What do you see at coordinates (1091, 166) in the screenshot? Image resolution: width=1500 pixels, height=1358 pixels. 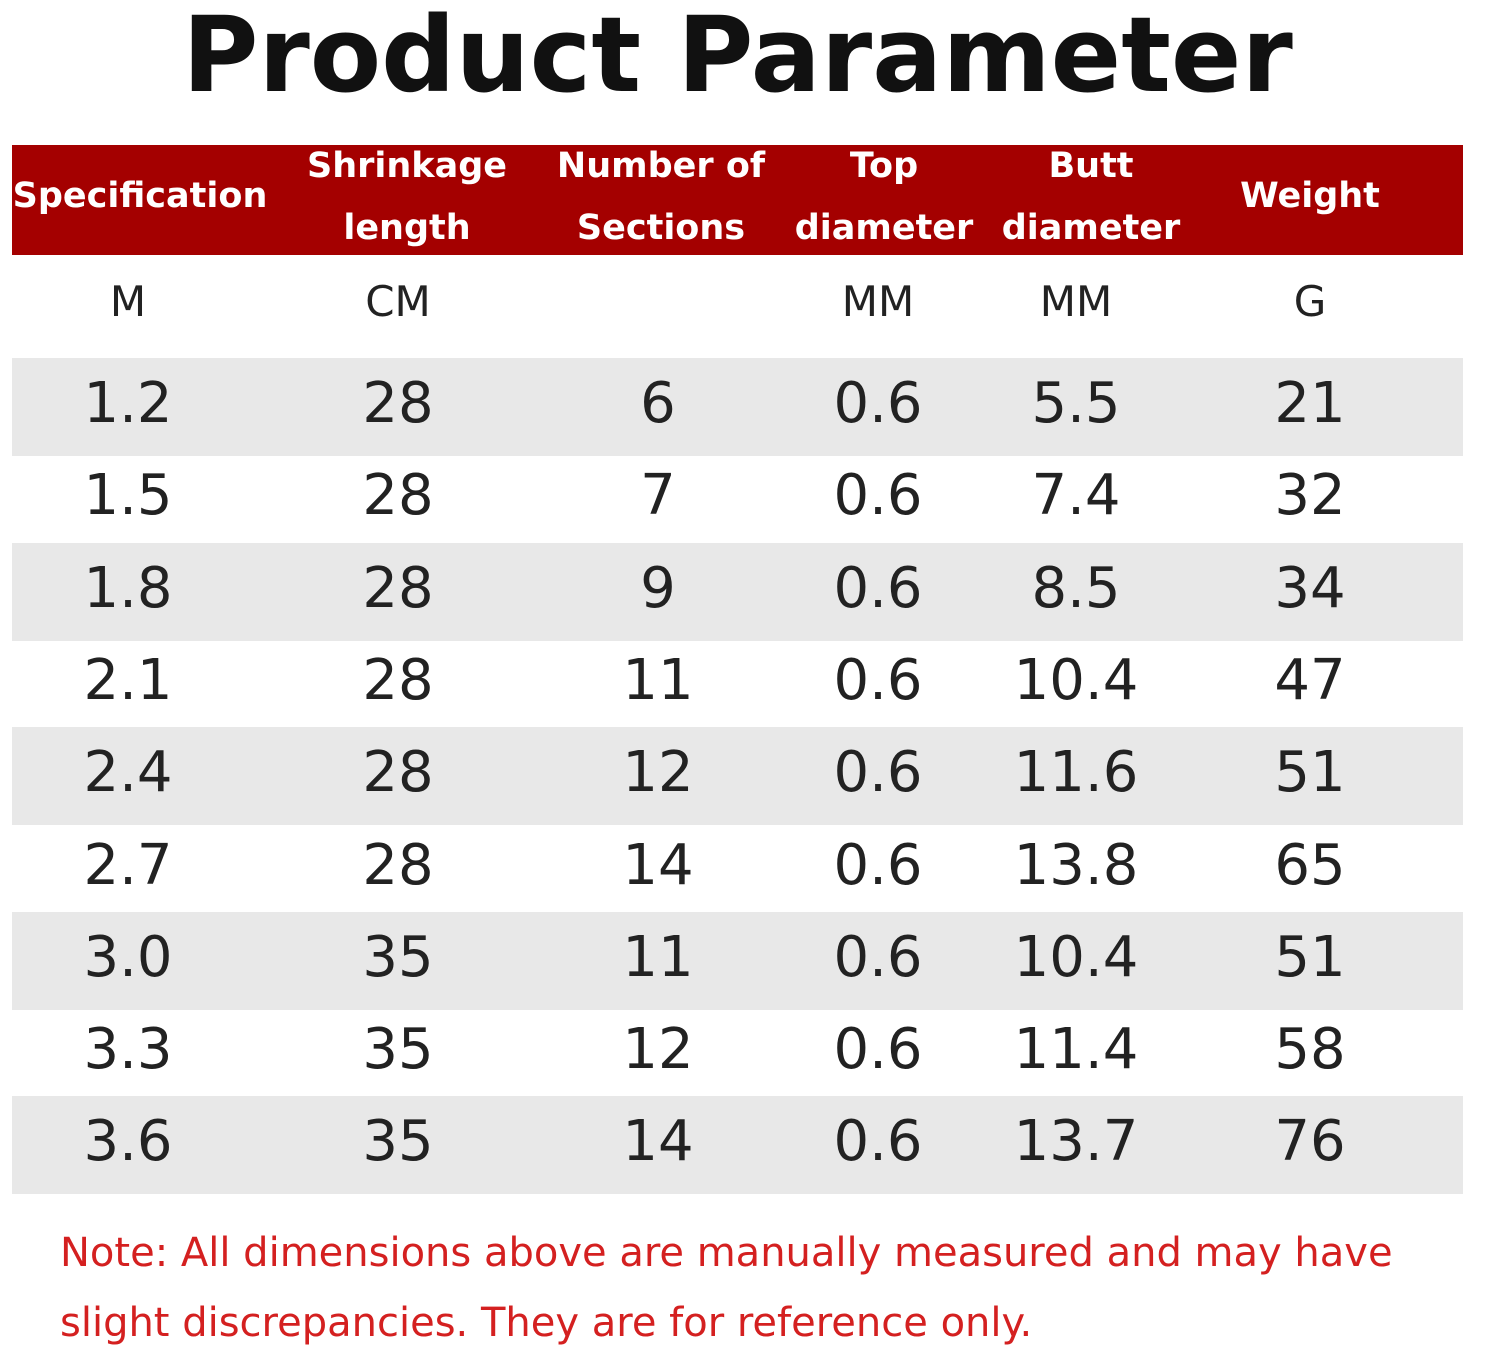 I see `column-header: Butt` at bounding box center [1091, 166].